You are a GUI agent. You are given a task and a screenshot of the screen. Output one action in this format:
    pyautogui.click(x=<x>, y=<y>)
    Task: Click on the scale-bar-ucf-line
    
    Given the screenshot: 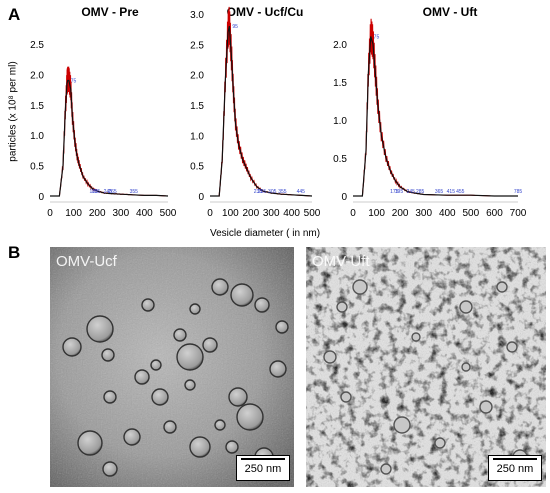 What is the action you would take?
    pyautogui.click(x=263, y=459)
    